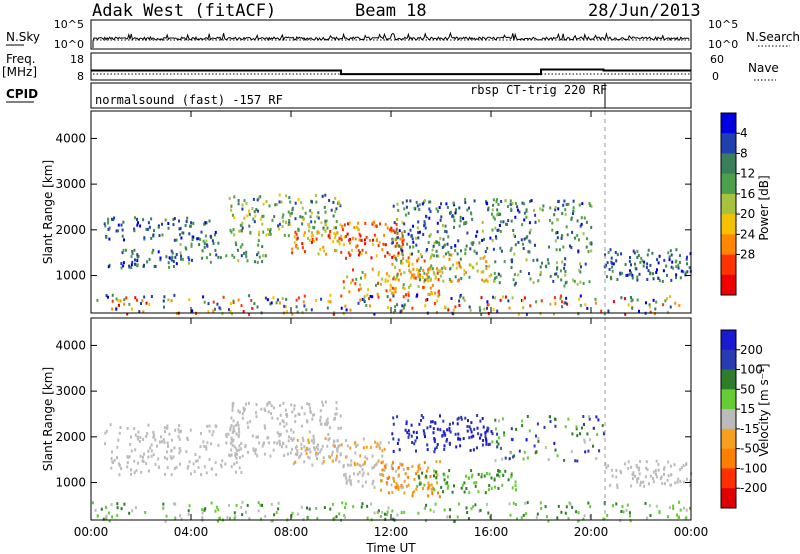  I want to click on xtick-label: 12:00, so click(391, 532).